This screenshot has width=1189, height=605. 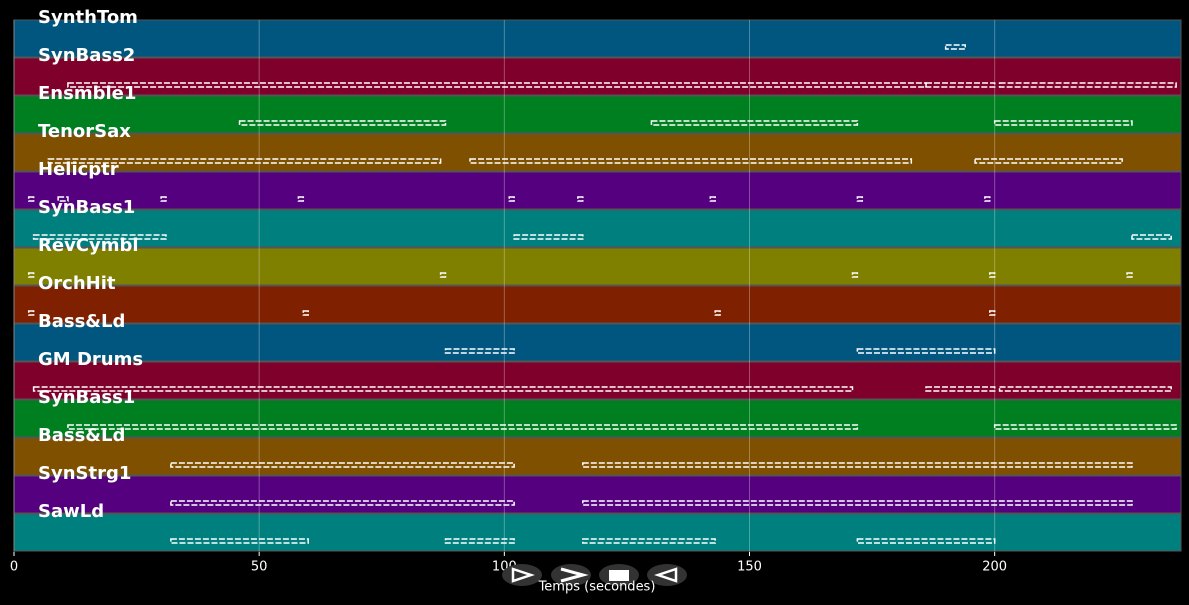 I want to click on x-tick-label: 150, so click(x=749, y=567).